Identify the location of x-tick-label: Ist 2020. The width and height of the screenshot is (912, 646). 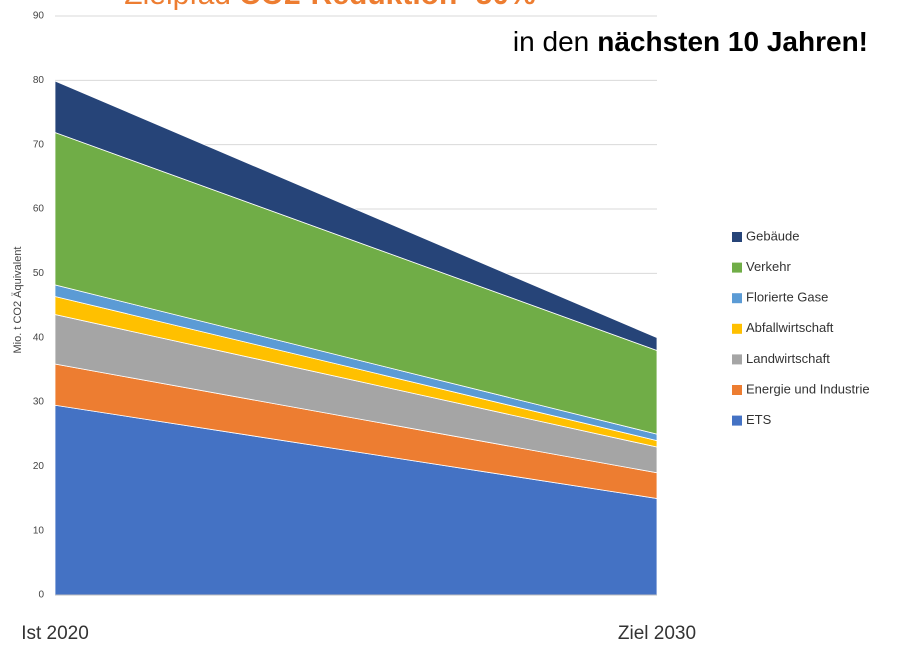
(55, 633).